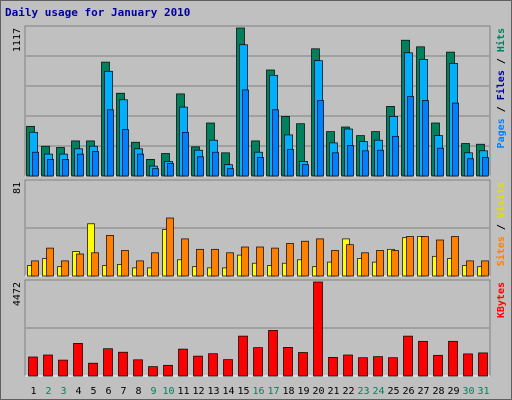 This screenshot has width=512, height=400. What do you see at coordinates (48, 391) in the screenshot?
I see `day-label: 2` at bounding box center [48, 391].